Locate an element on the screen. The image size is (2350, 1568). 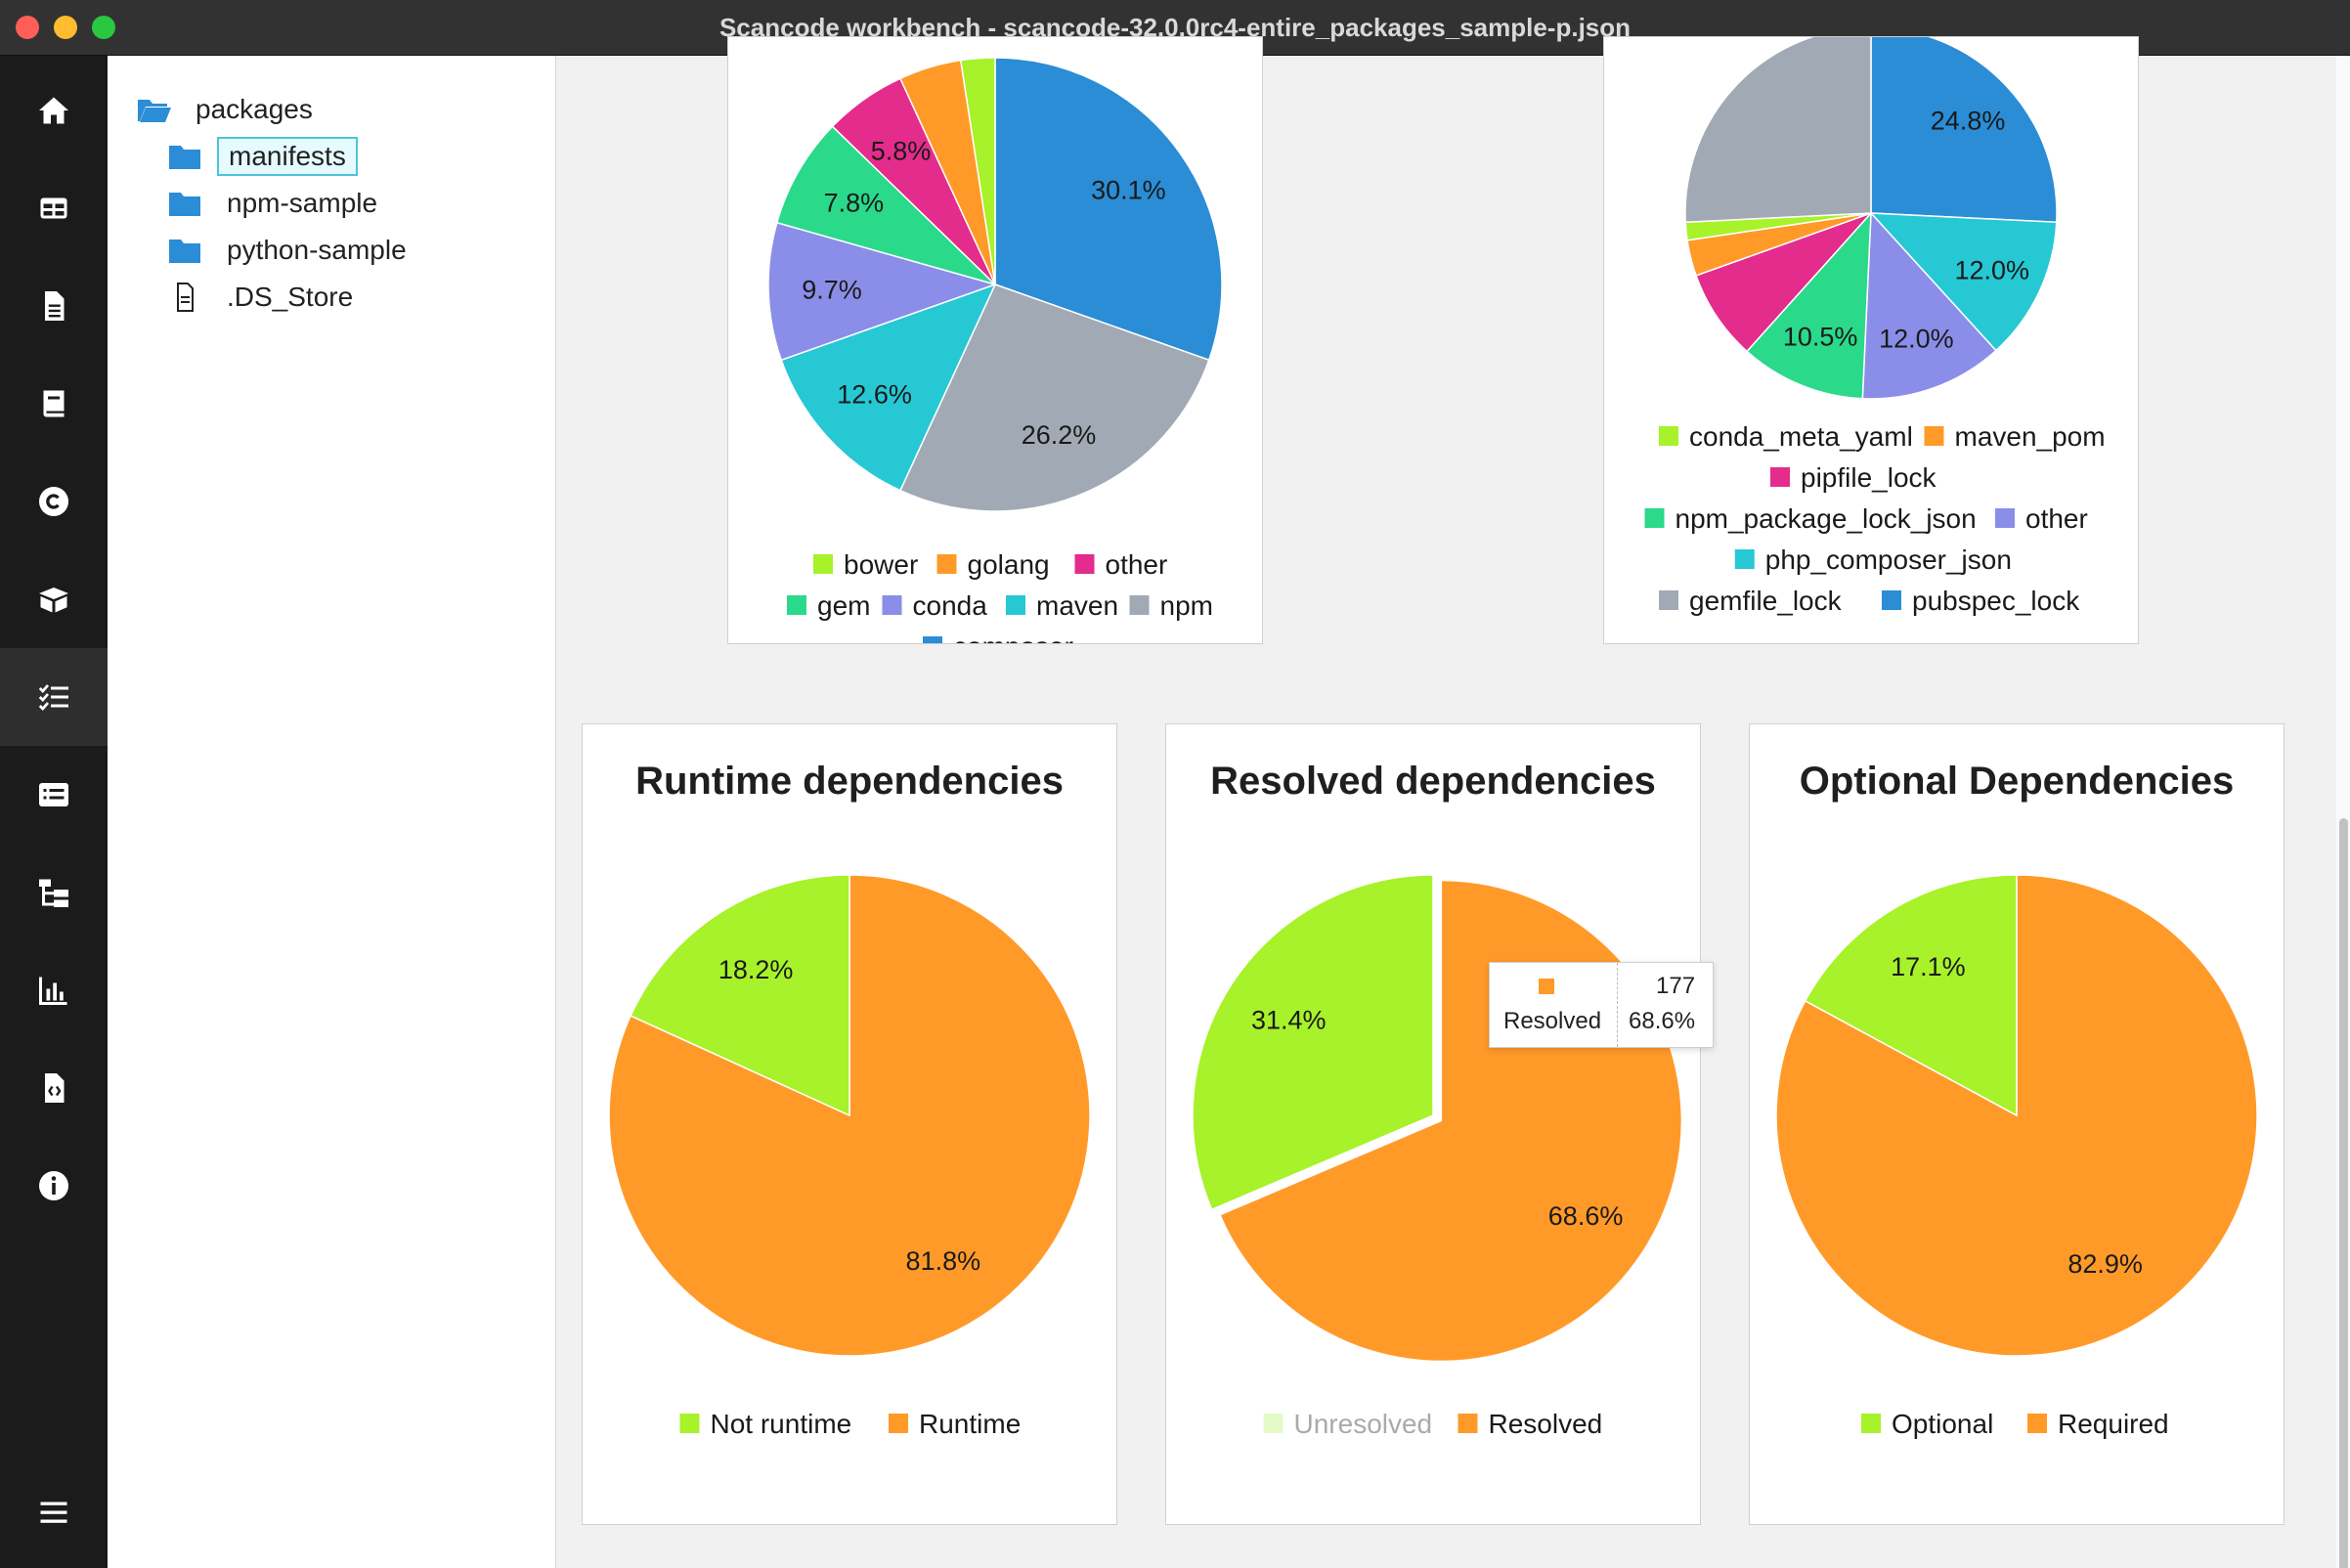
slice-label-resolved: 68.6% is located at coordinates (1586, 1216).